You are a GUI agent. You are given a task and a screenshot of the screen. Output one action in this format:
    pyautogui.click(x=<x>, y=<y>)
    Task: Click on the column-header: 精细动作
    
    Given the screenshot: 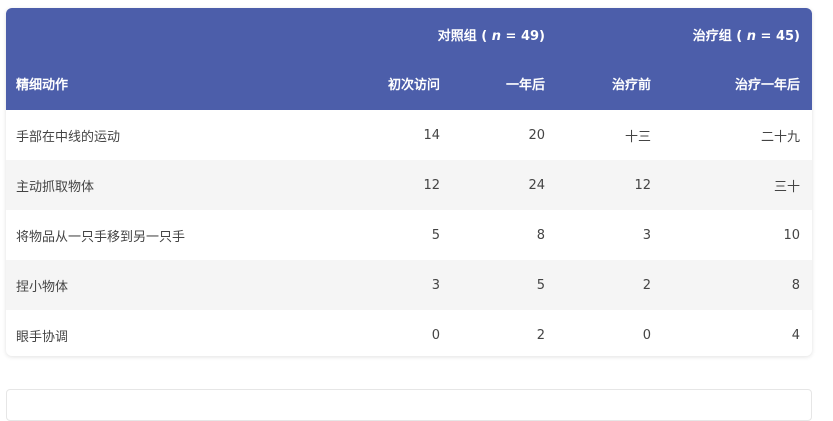 What is the action you would take?
    pyautogui.click(x=42, y=85)
    